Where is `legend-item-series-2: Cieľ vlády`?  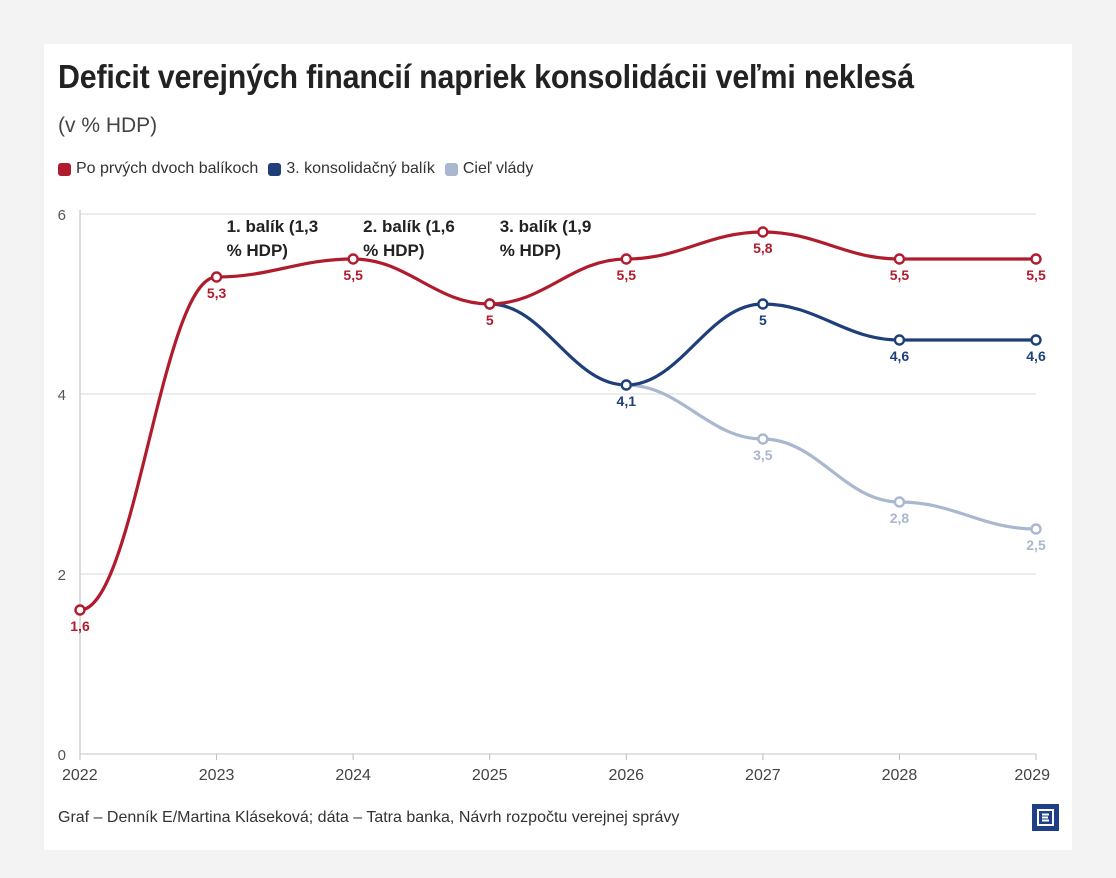 legend-item-series-2: Cieľ vlády is located at coordinates (489, 169).